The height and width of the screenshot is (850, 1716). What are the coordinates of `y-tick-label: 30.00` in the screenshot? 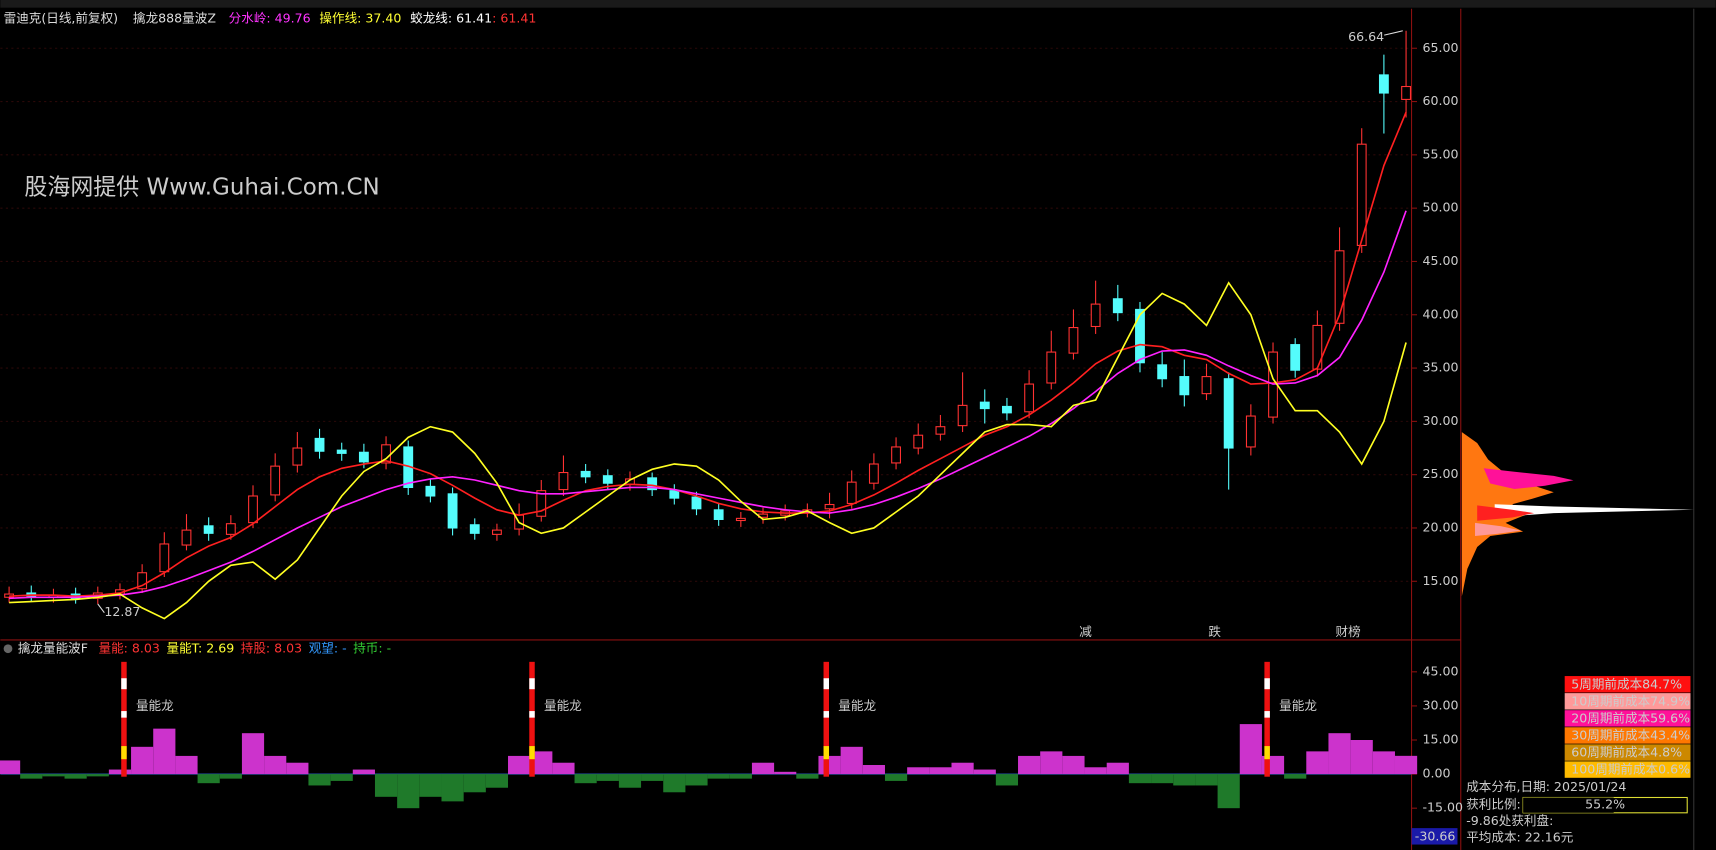 It's located at (1440, 420).